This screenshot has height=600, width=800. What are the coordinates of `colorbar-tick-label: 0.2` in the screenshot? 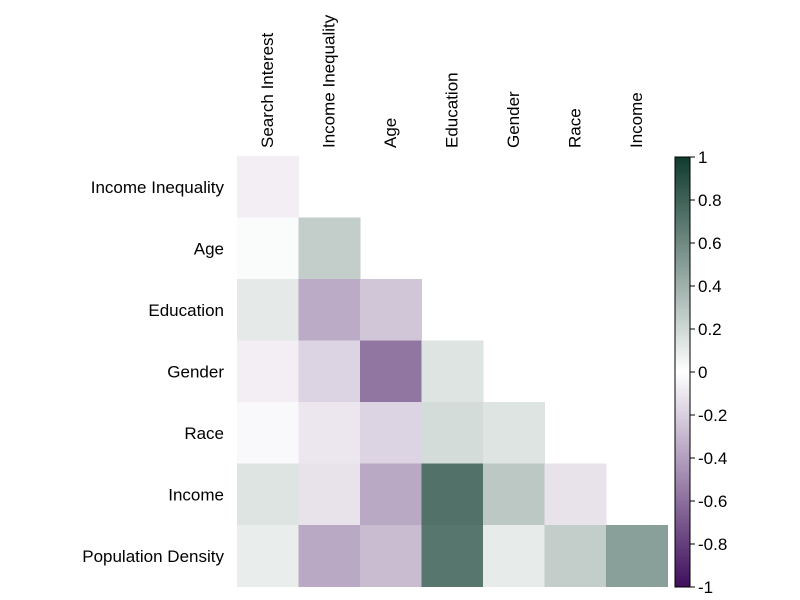 It's located at (710, 329).